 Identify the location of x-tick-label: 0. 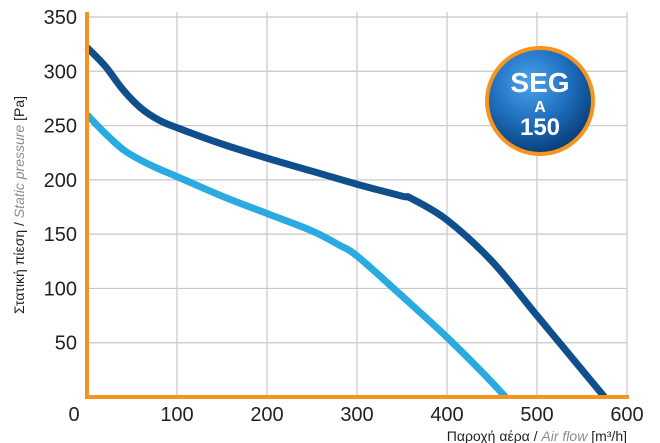
(73, 415).